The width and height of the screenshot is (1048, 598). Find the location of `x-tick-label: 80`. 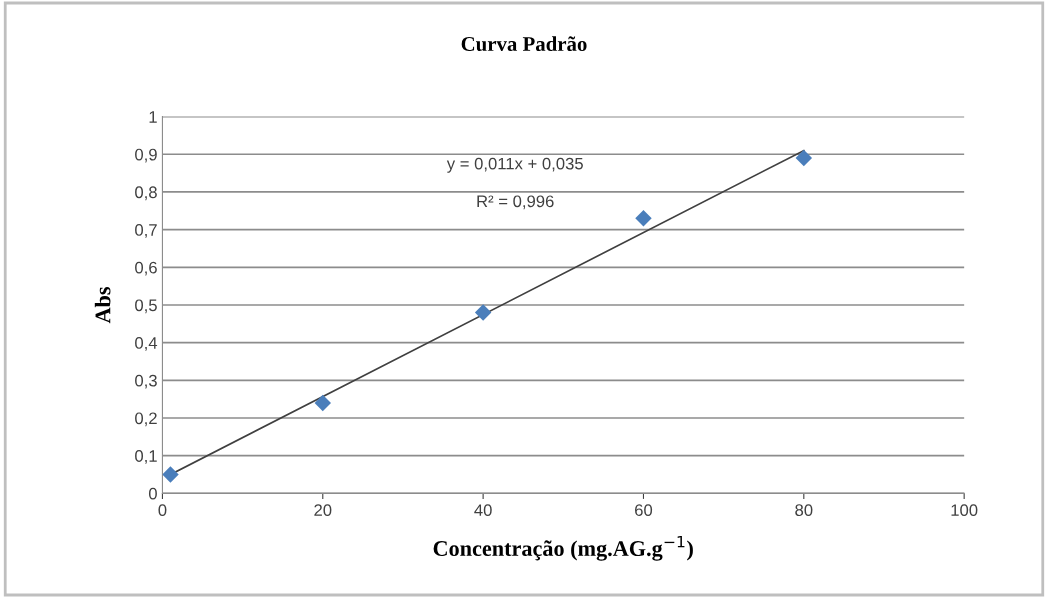

x-tick-label: 80 is located at coordinates (804, 510).